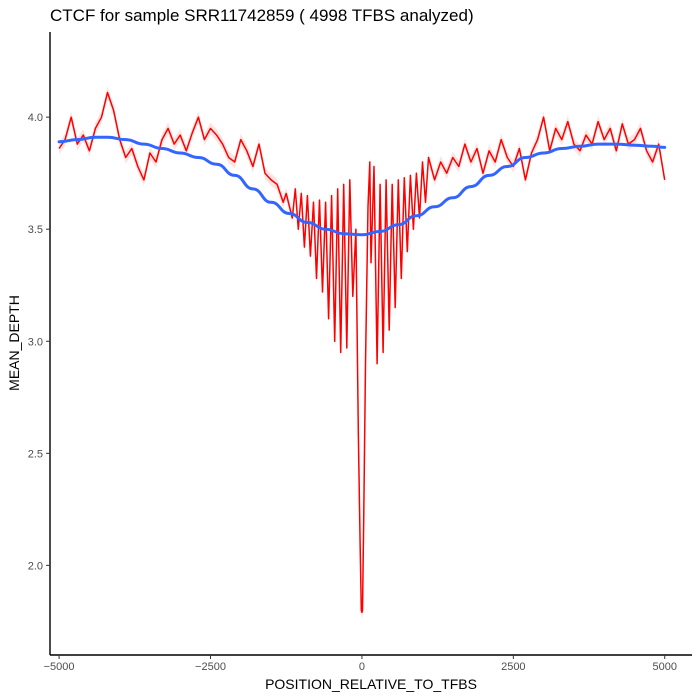  I want to click on y-tick-label: 2.0, so click(35, 566).